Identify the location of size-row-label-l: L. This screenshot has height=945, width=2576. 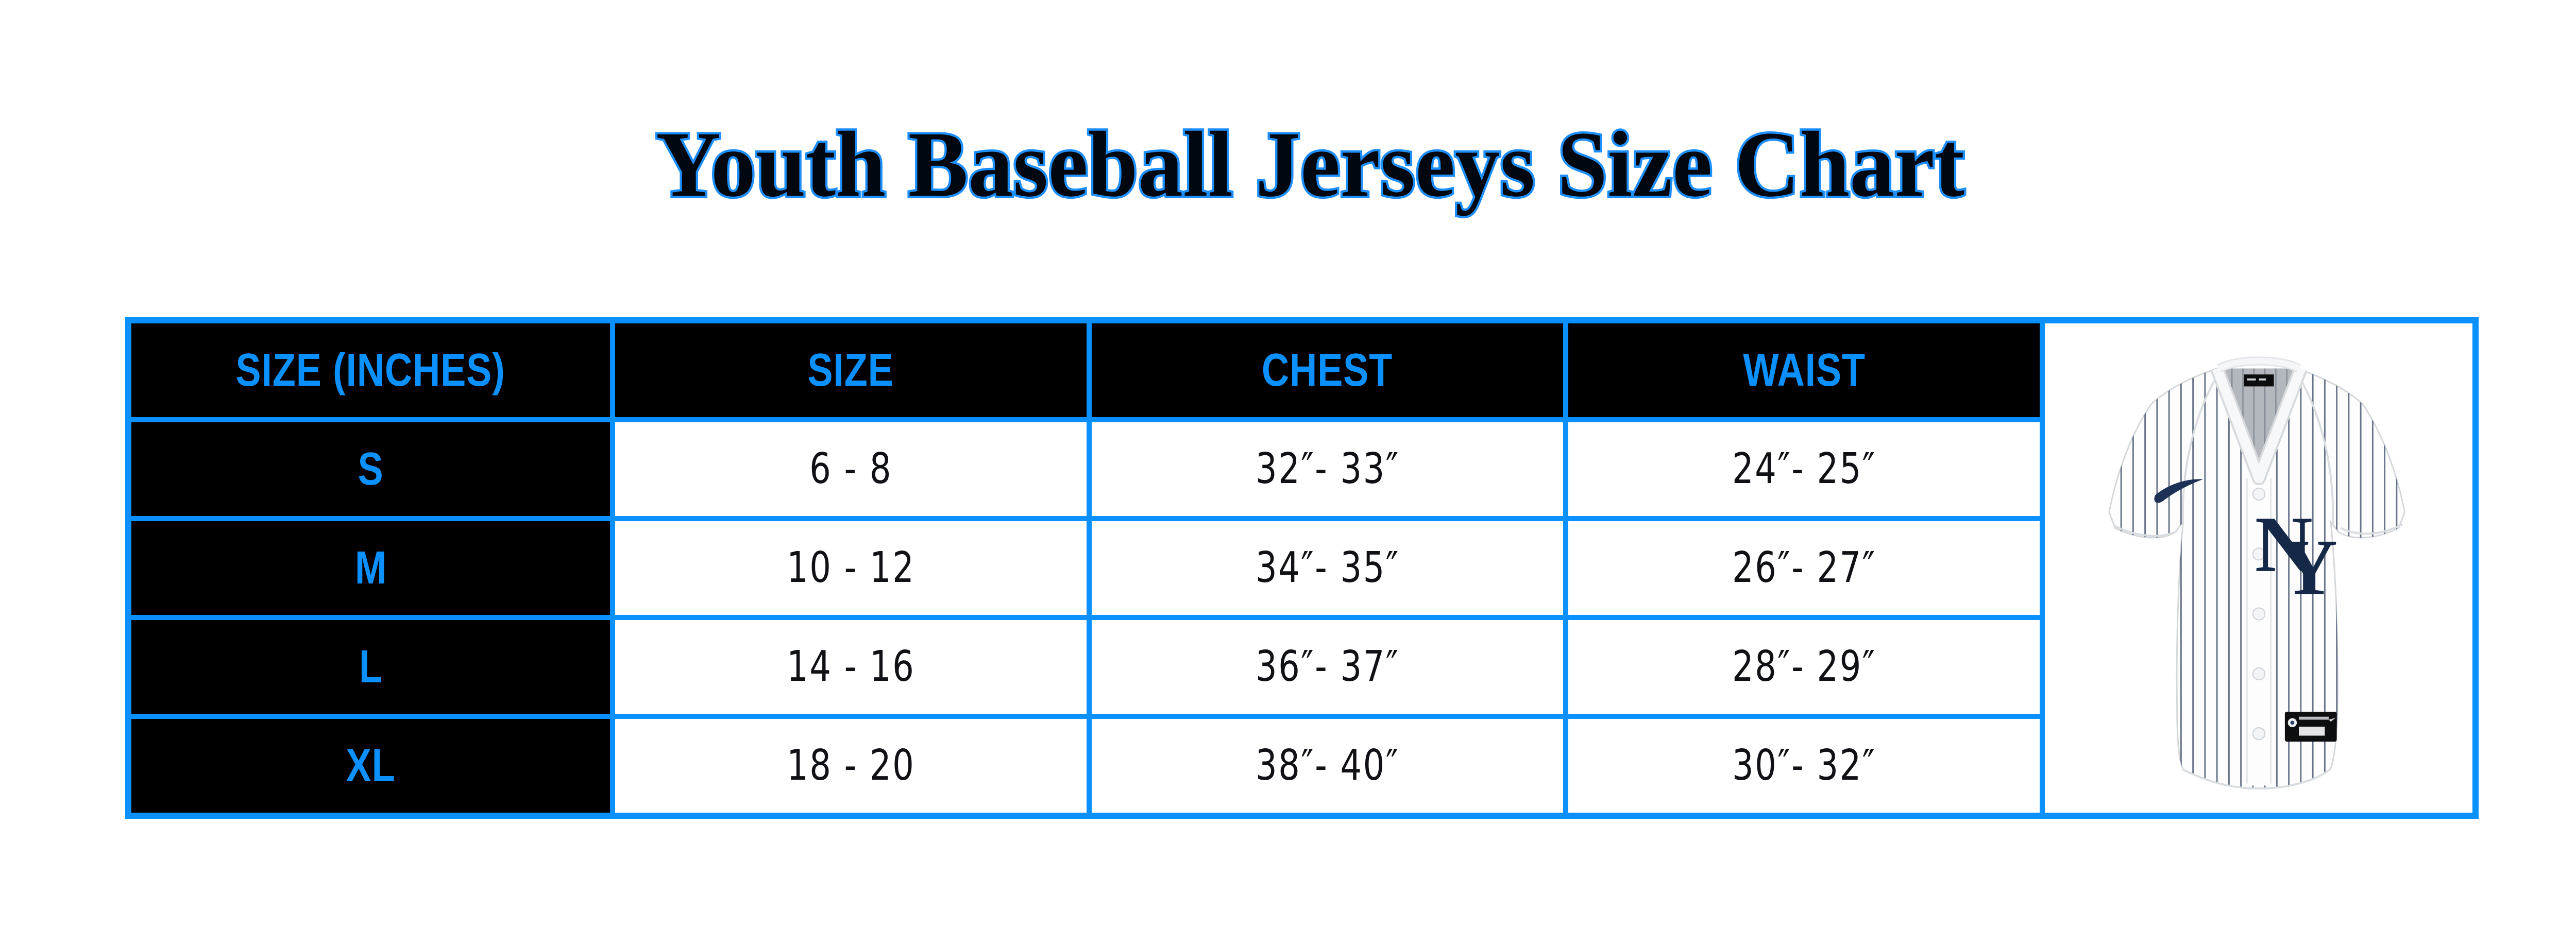
(370, 667).